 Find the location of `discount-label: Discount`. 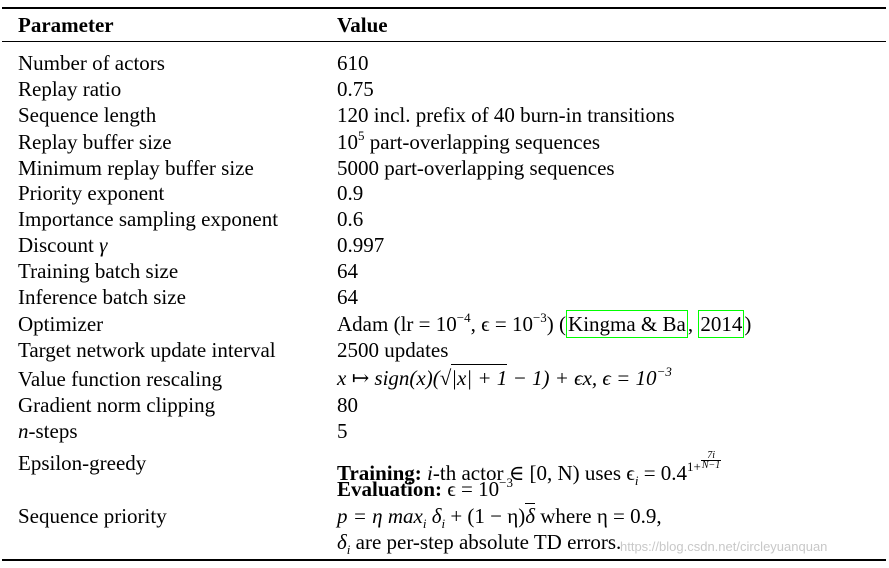

discount-label: Discount is located at coordinates (56, 245).